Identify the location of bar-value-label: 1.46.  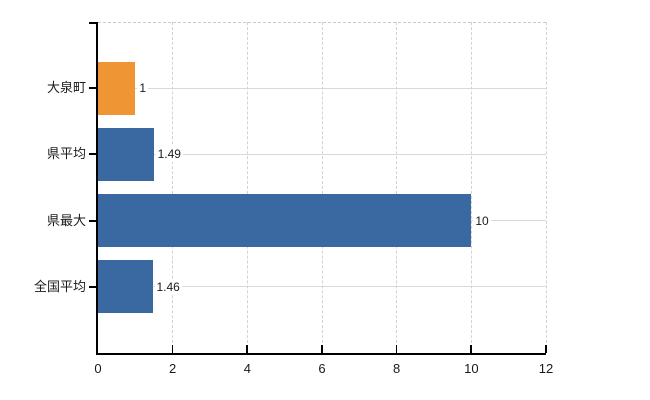
(168, 286).